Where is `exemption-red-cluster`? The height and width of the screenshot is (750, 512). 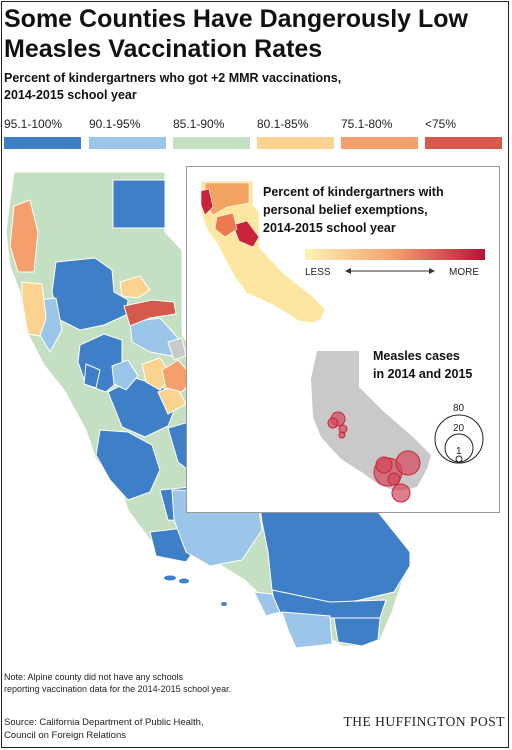 exemption-red-cluster is located at coordinates (207, 202).